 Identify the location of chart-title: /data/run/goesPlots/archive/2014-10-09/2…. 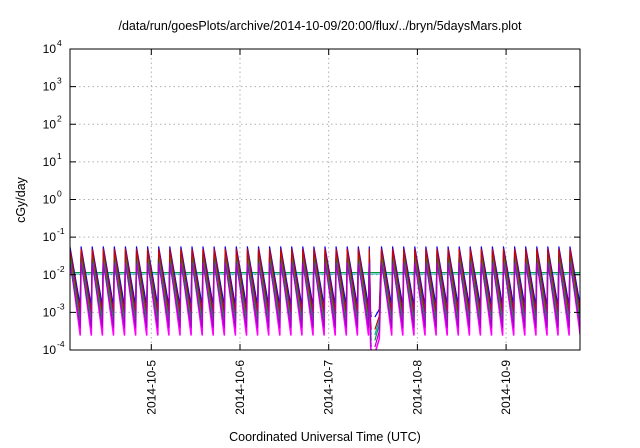
(320, 26).